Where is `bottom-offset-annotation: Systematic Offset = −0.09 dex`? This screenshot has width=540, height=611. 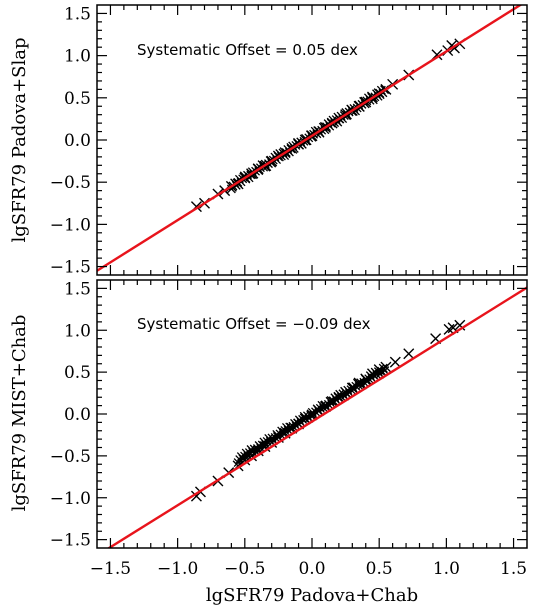
bottom-offset-annotation: Systematic Offset = −0.09 dex is located at coordinates (254, 324).